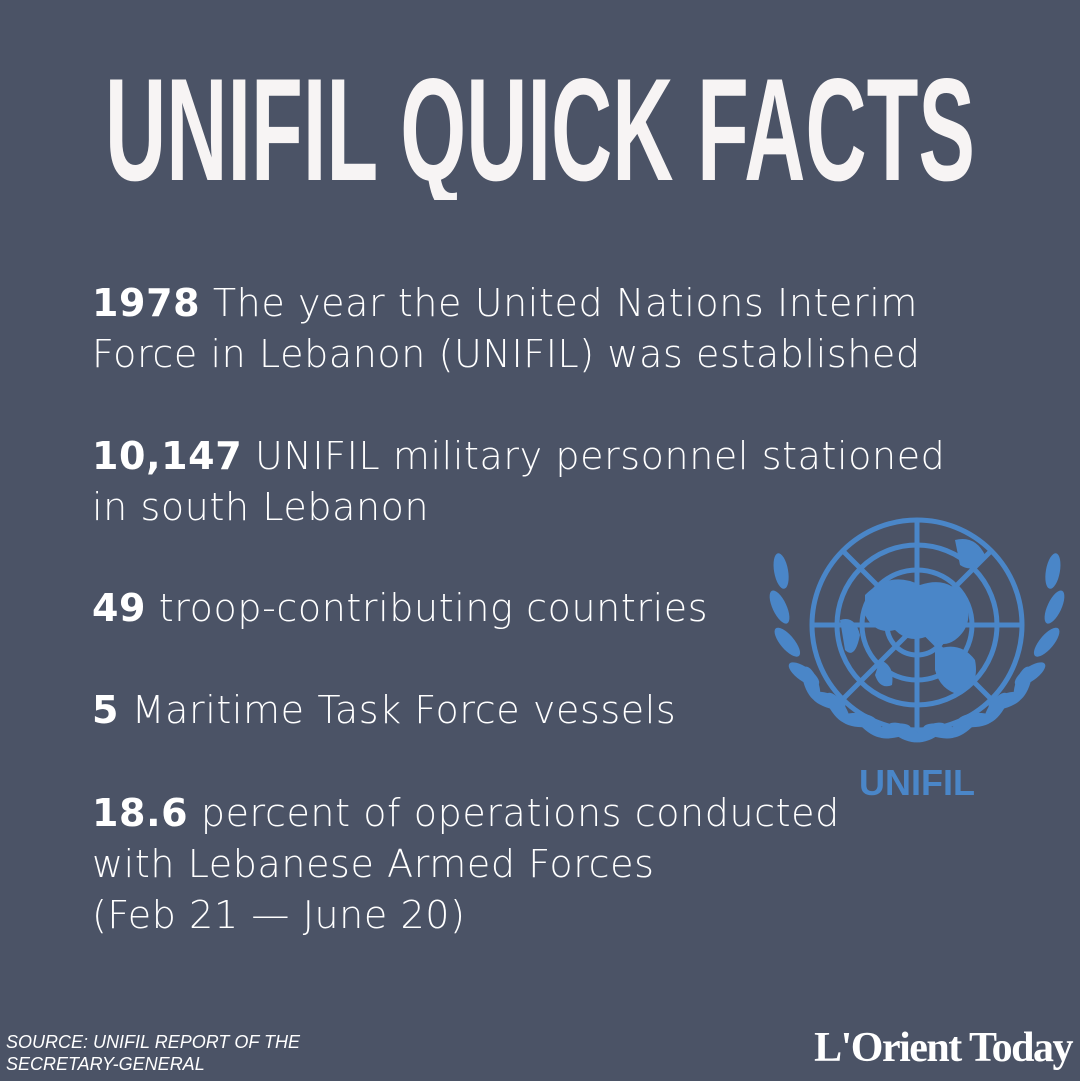  I want to click on fact-text: The year the United Nations Interim, so click(565, 303).